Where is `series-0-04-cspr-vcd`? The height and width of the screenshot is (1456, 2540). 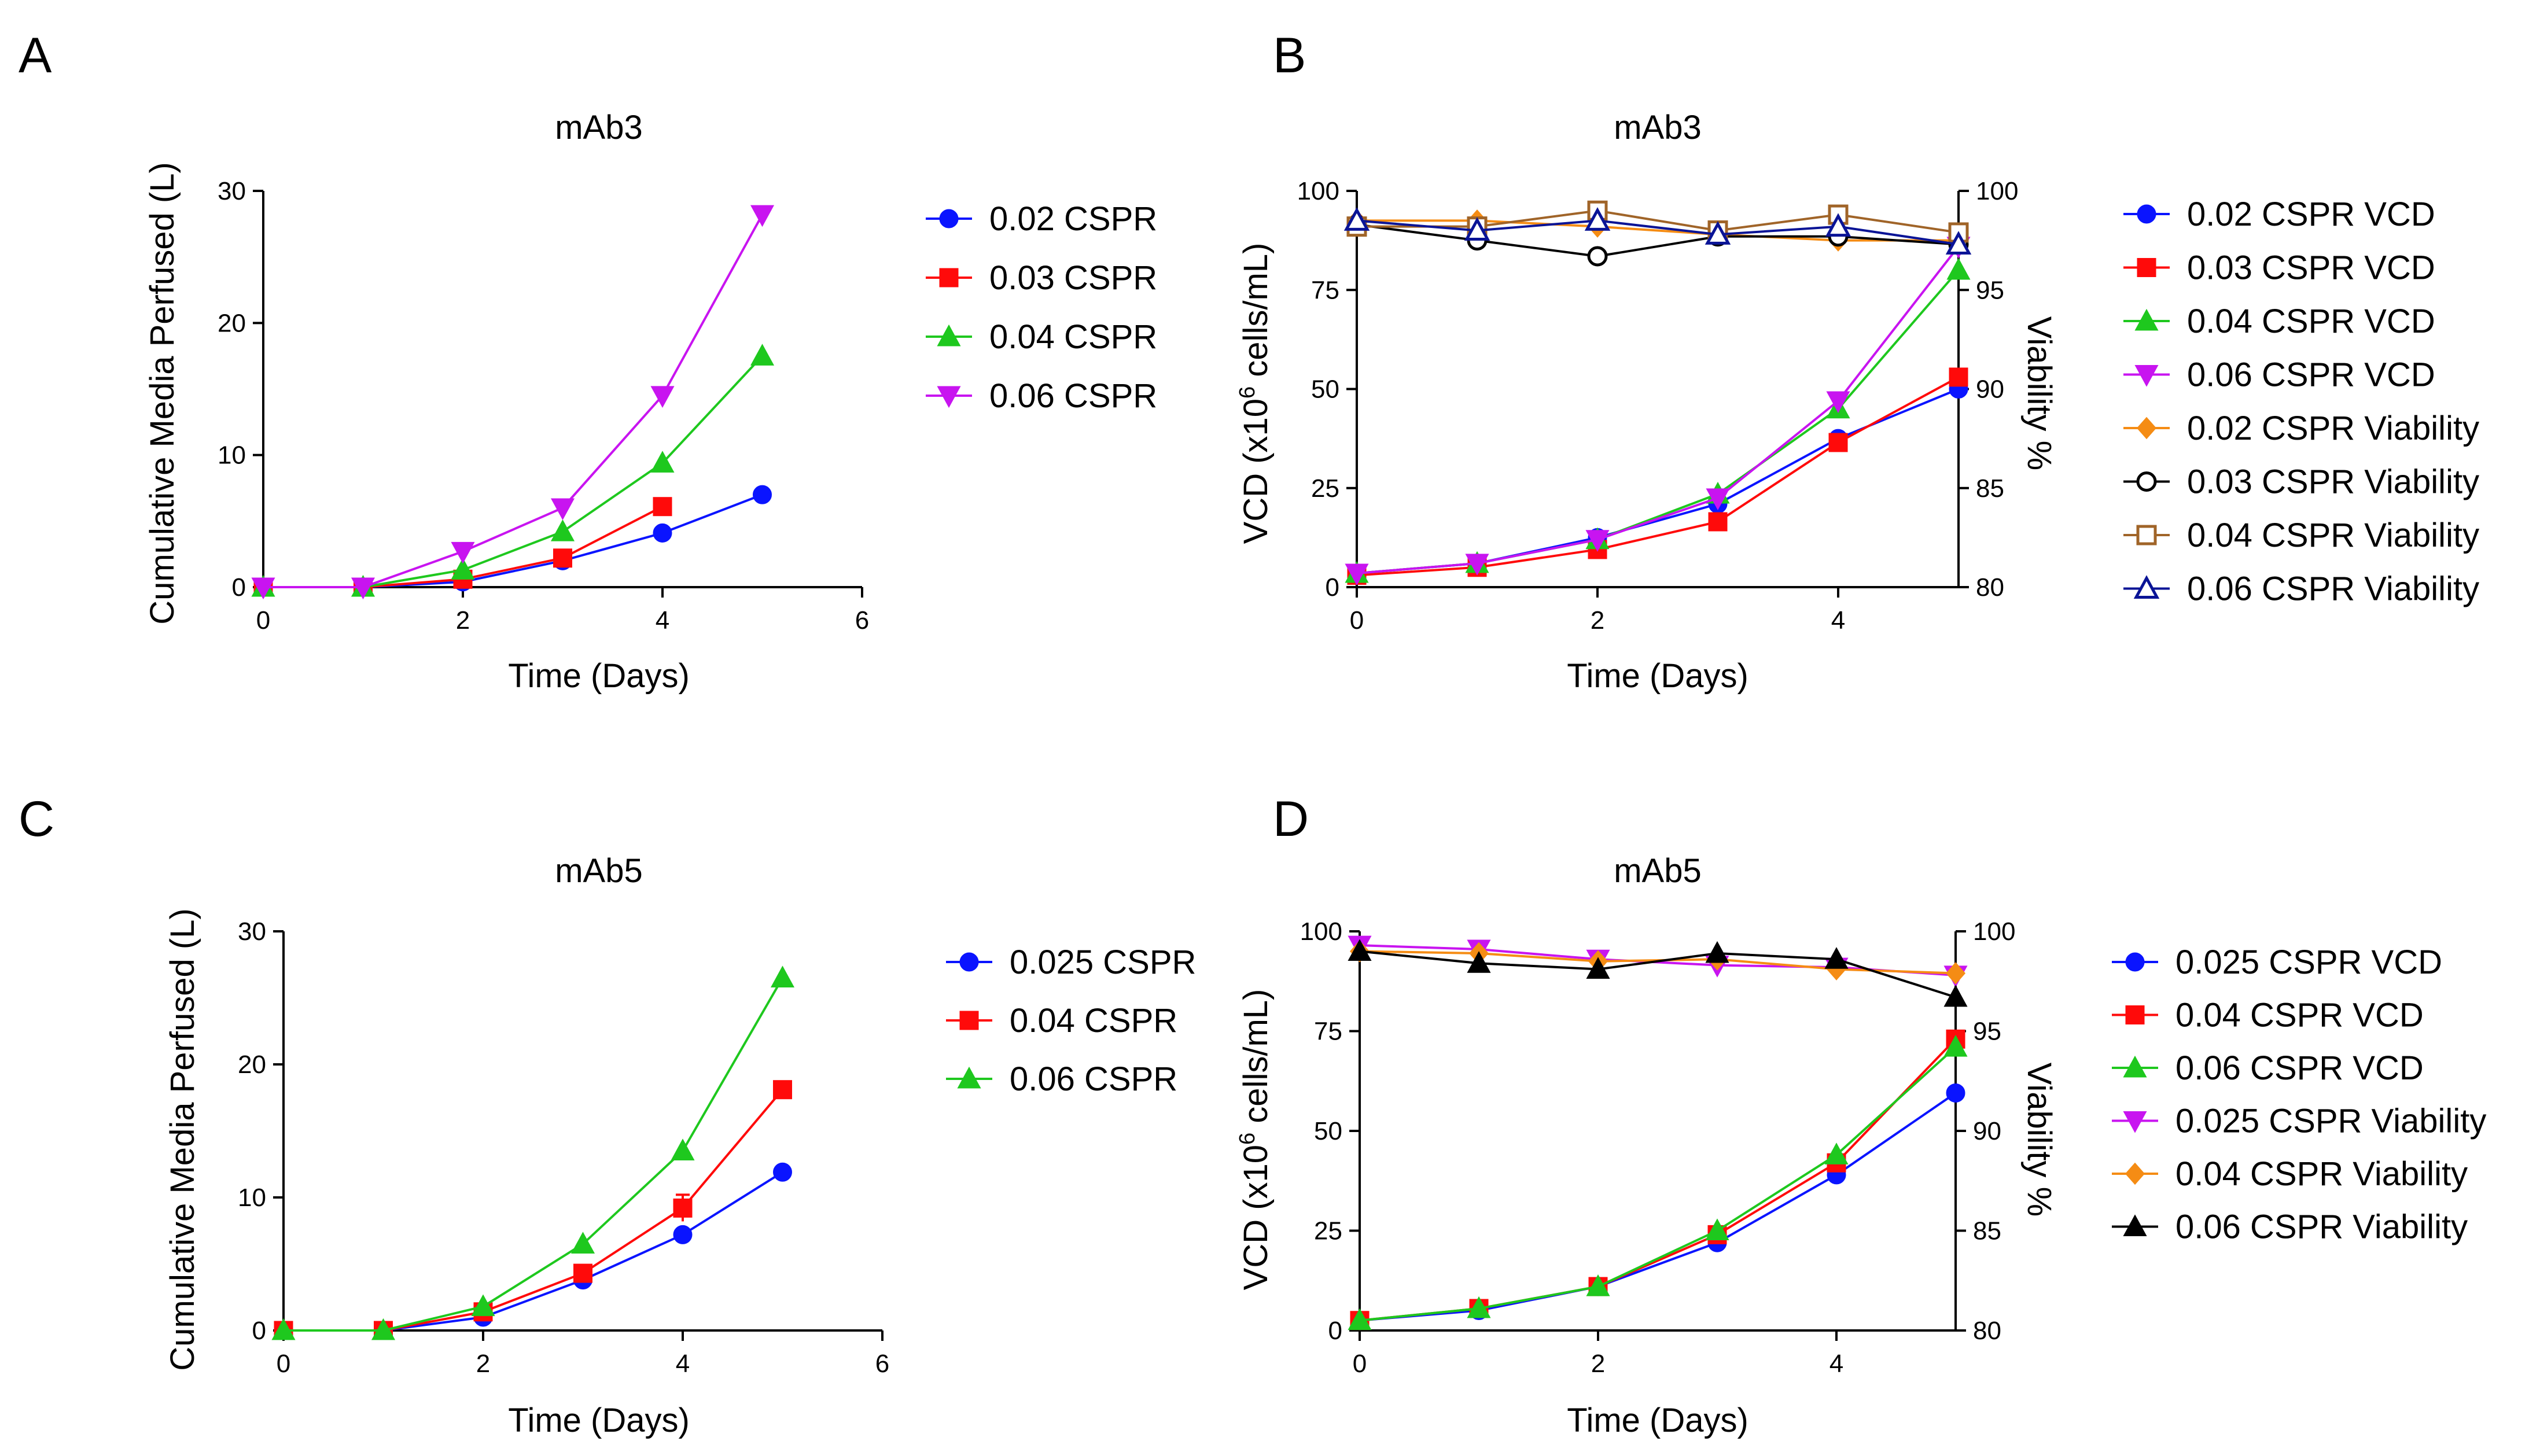 series-0-04-cspr-vcd is located at coordinates (1658, 420).